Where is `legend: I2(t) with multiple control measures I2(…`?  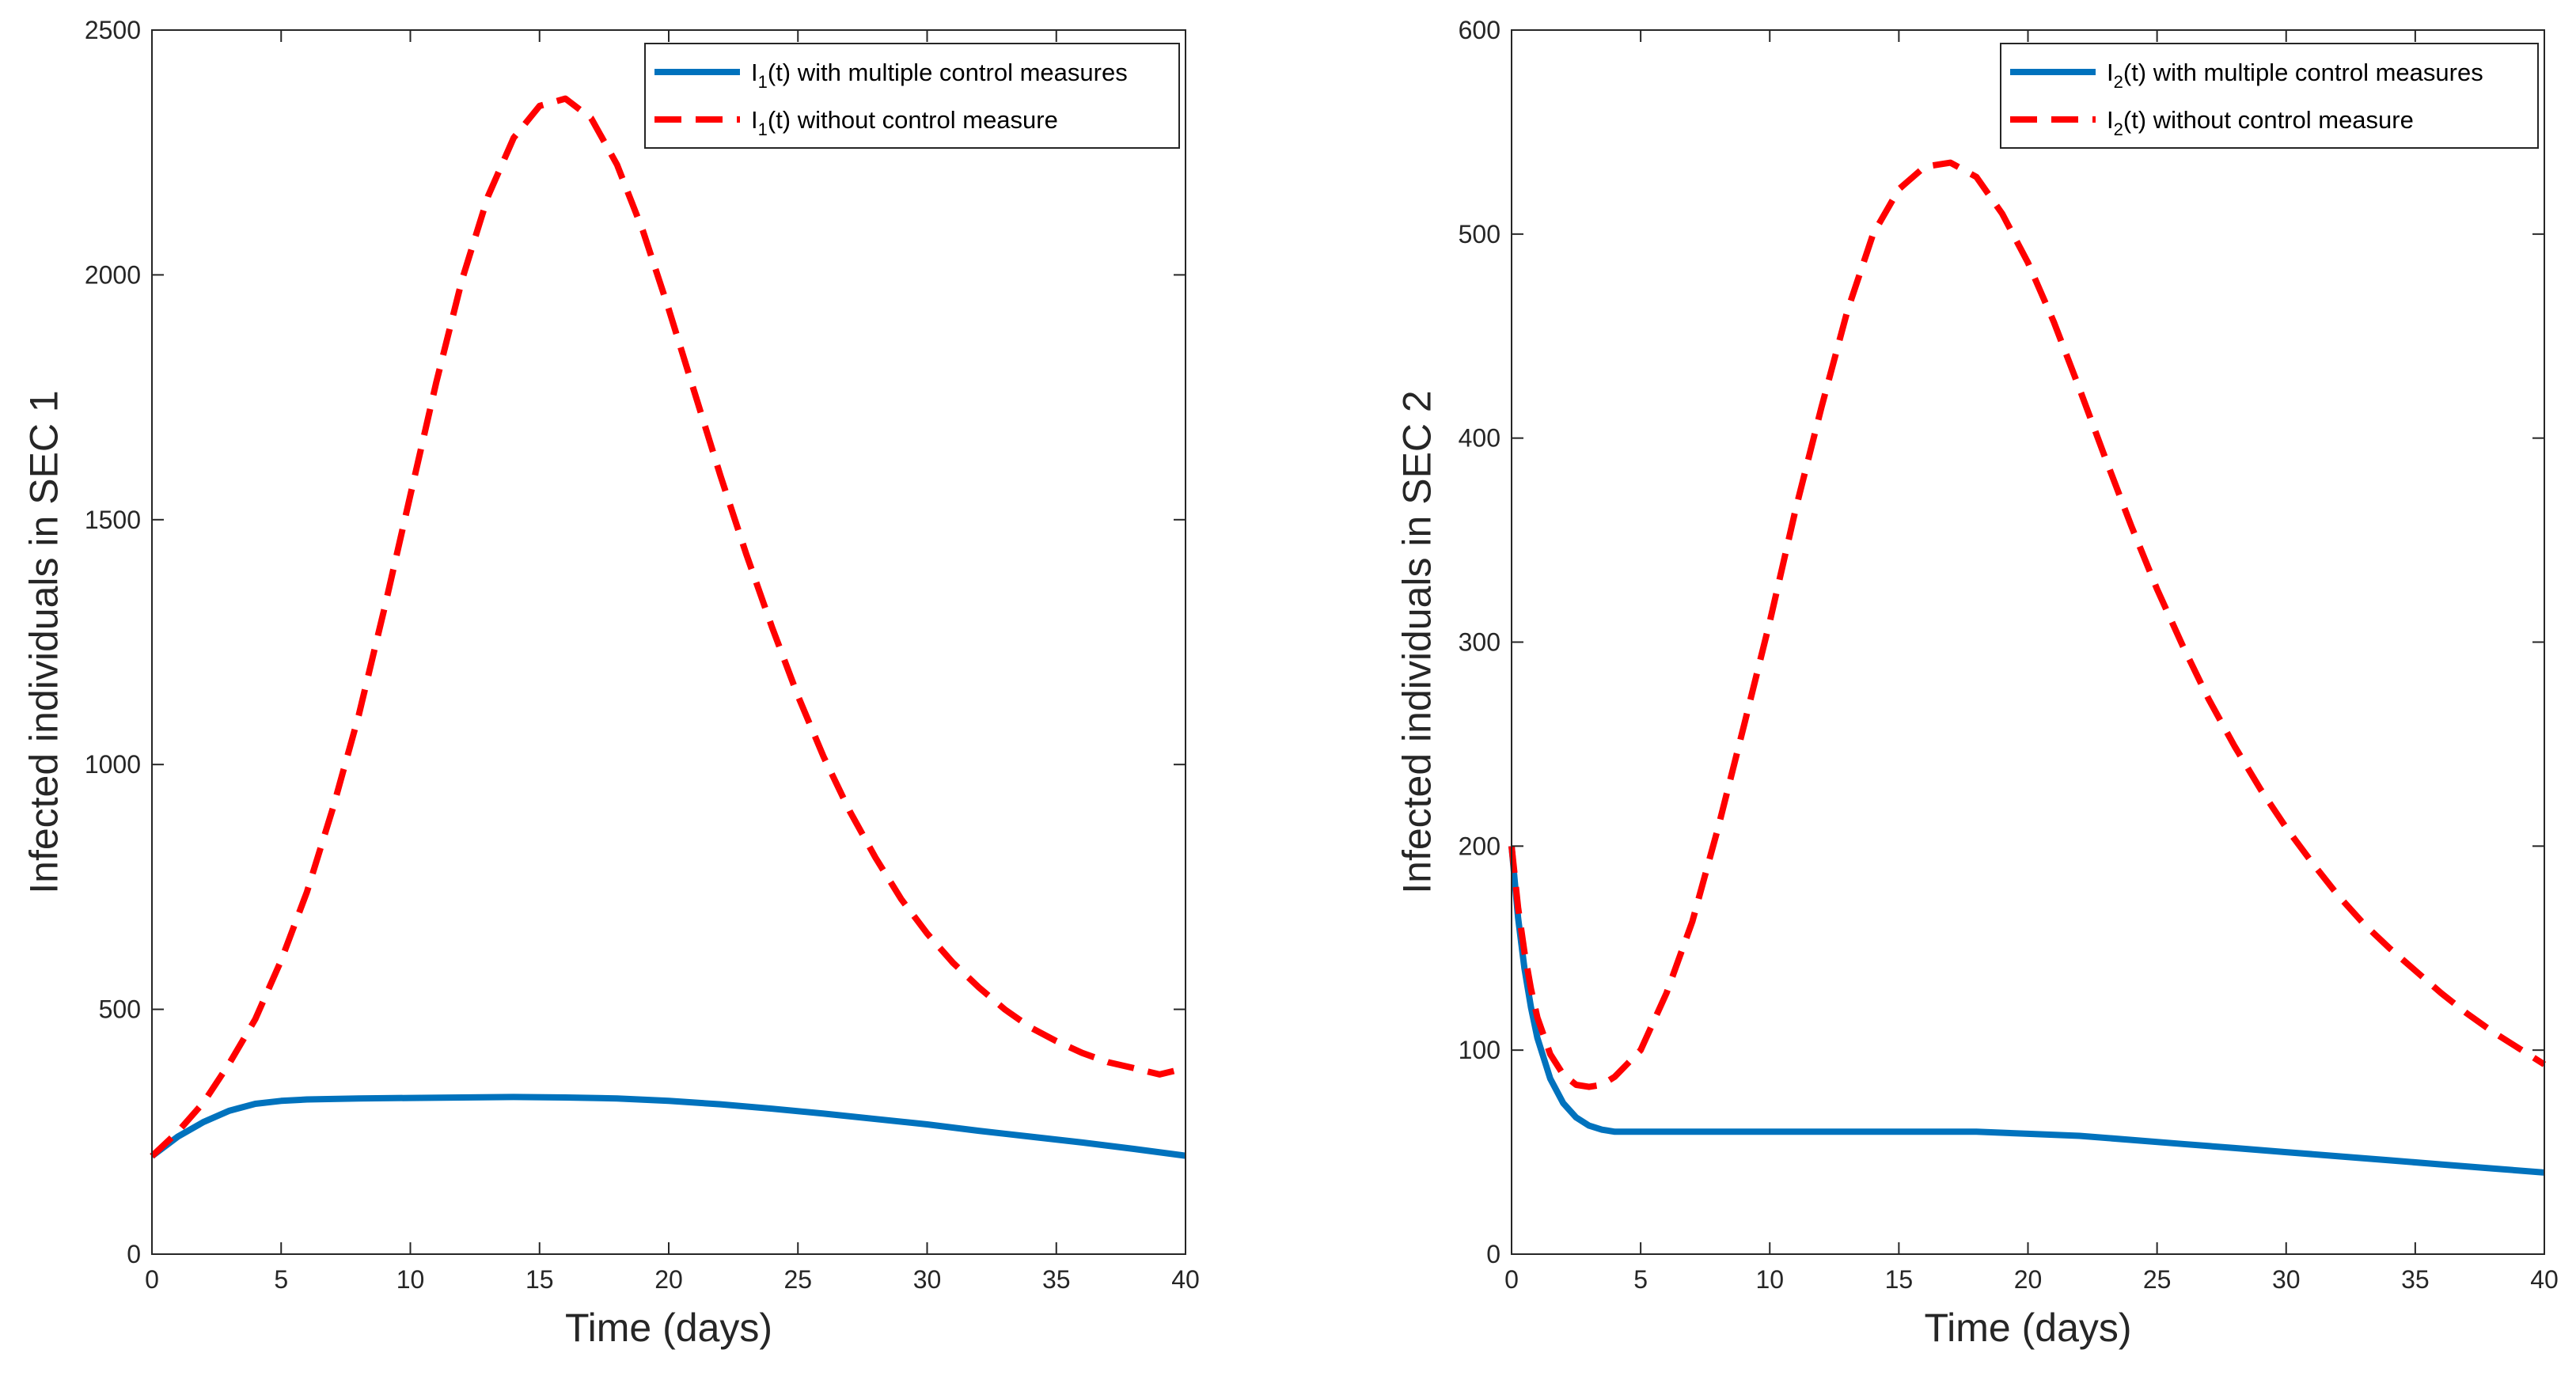 legend: I2(t) with multiple control measures I2(… is located at coordinates (2269, 96).